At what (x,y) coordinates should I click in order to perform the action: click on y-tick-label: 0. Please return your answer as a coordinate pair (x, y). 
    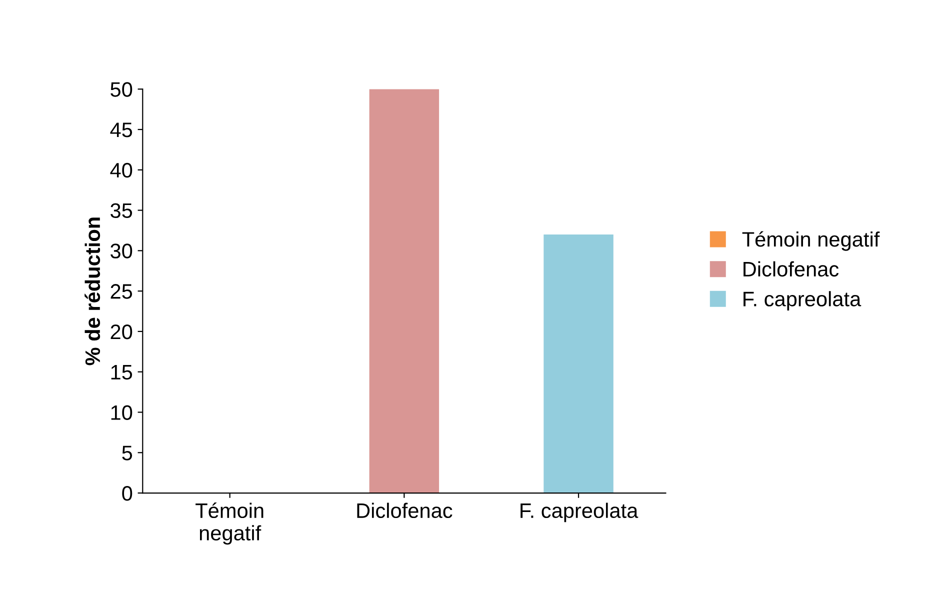
    Looking at the image, I should click on (127, 493).